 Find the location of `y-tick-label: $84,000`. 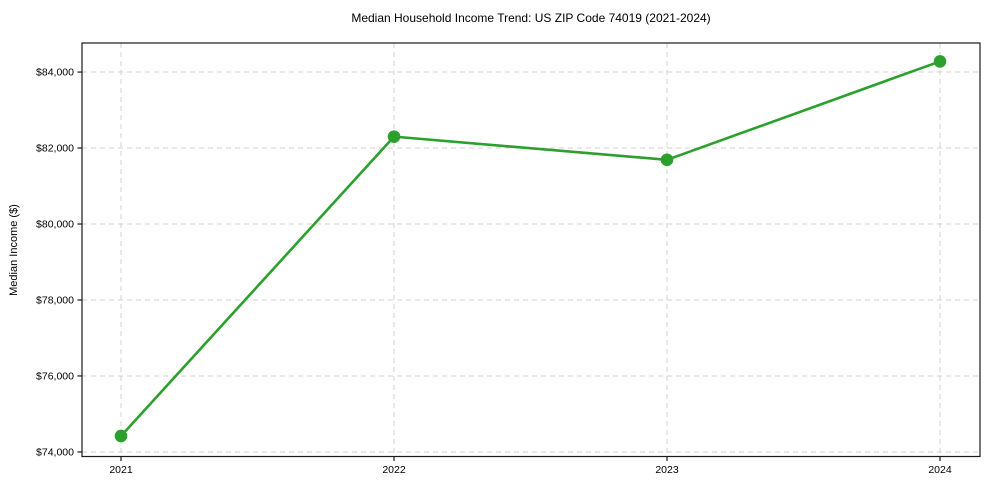

y-tick-label: $84,000 is located at coordinates (55, 73).